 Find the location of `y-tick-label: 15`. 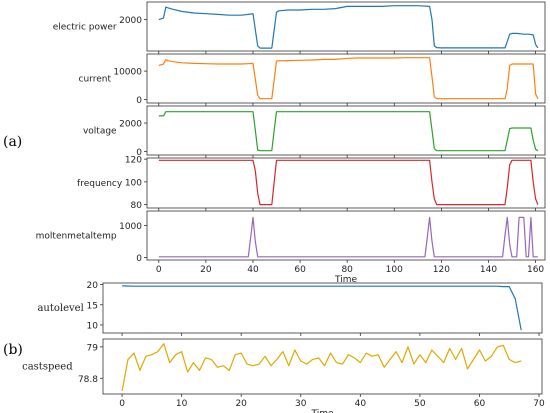

y-tick-label: 15 is located at coordinates (92, 306).